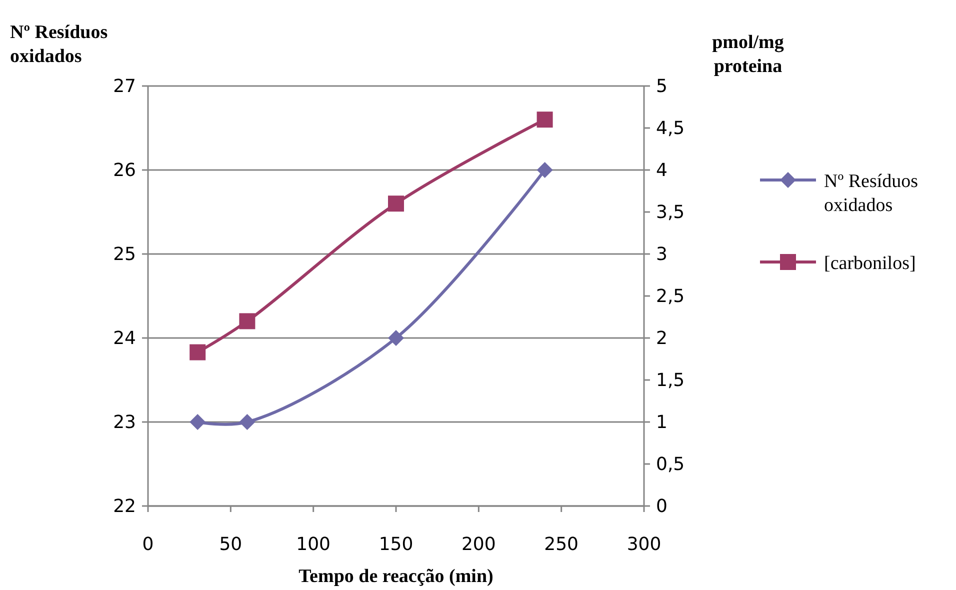 Image resolution: width=956 pixels, height=590 pixels. I want to click on y2-tick-label: 2, so click(662, 338).